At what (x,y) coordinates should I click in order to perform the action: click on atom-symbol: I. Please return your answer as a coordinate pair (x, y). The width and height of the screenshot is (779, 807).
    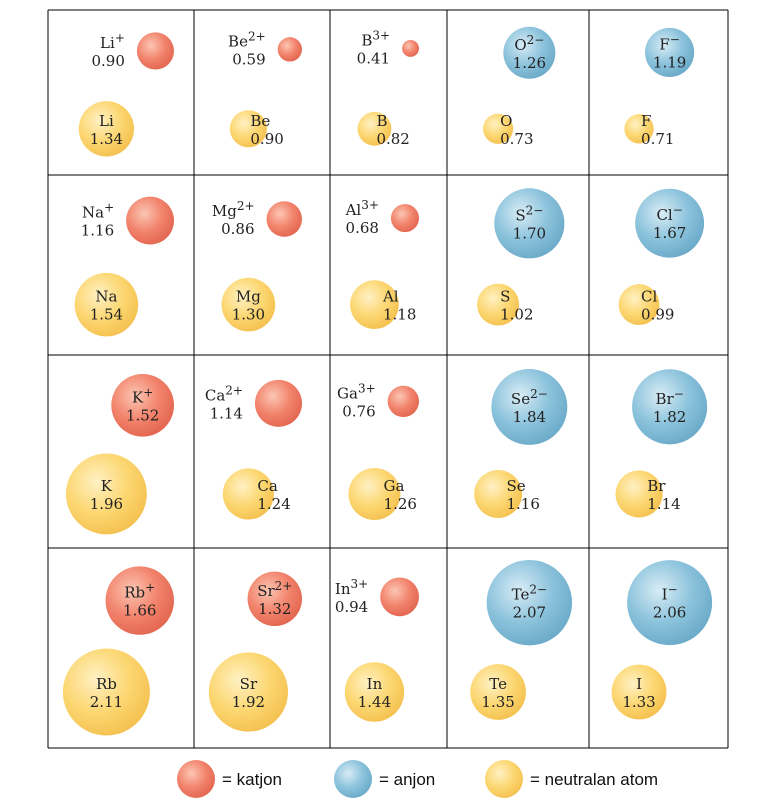
    Looking at the image, I should click on (639, 684).